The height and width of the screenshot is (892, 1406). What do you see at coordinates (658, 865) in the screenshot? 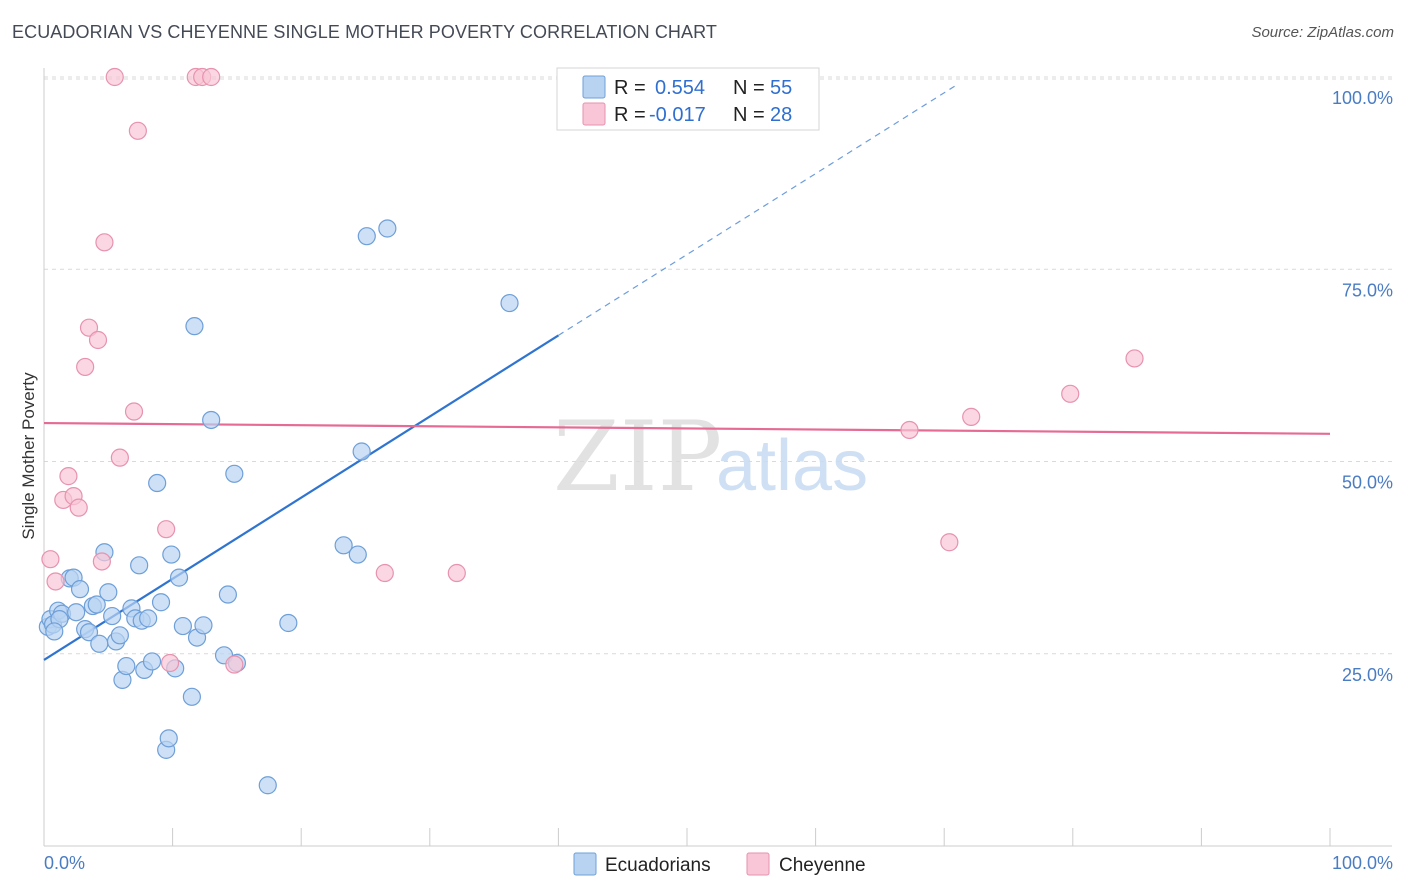
I see `series-legend-label-ecuadorians: Ecuadorians` at bounding box center [658, 865].